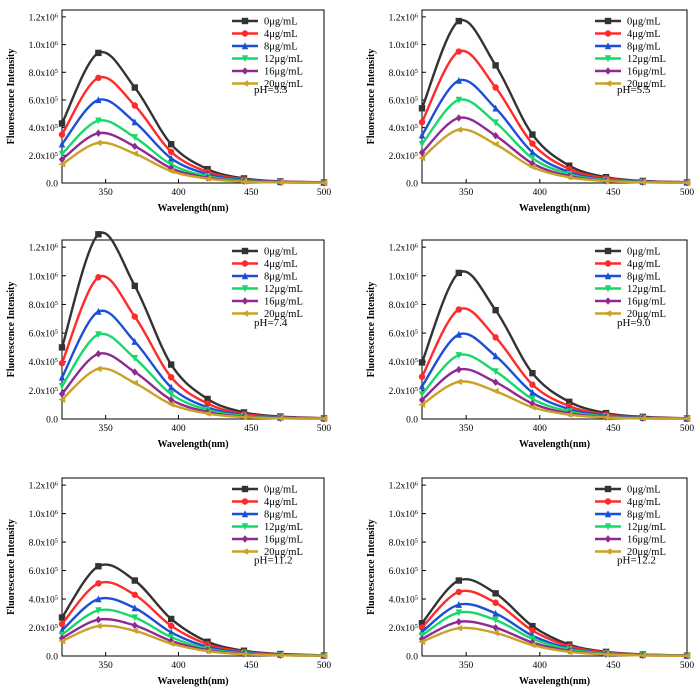 The height and width of the screenshot is (690, 700). I want to click on x-tick-label: 350, so click(466, 193).